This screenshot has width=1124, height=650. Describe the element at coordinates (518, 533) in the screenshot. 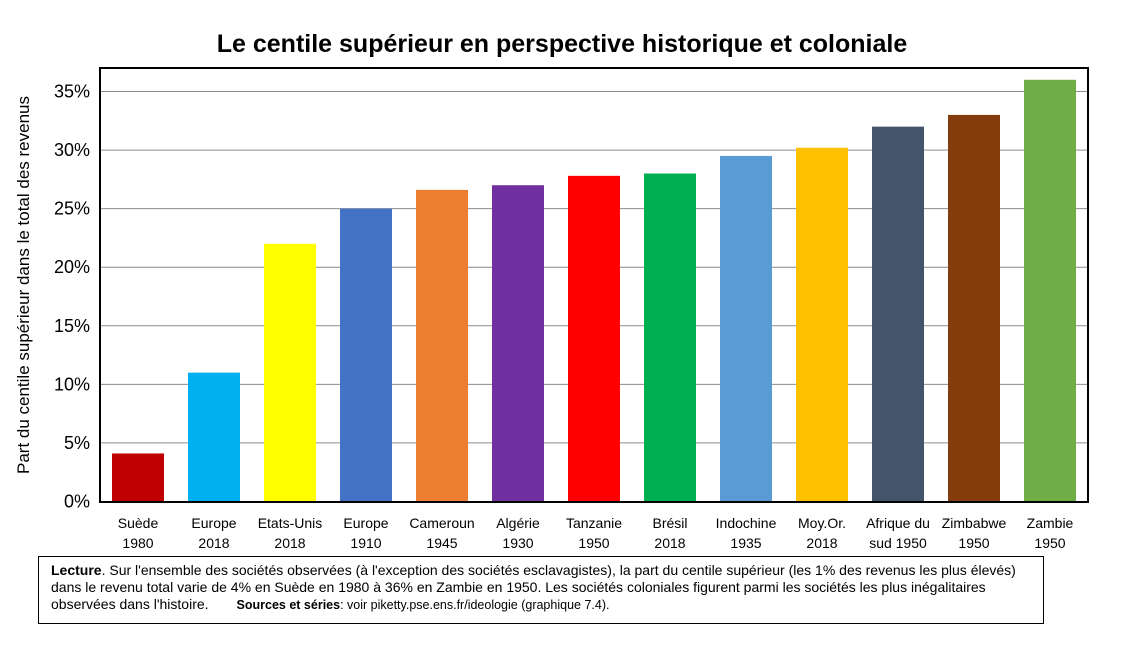

I see `x-tick-label: Algérie 1930` at that location.